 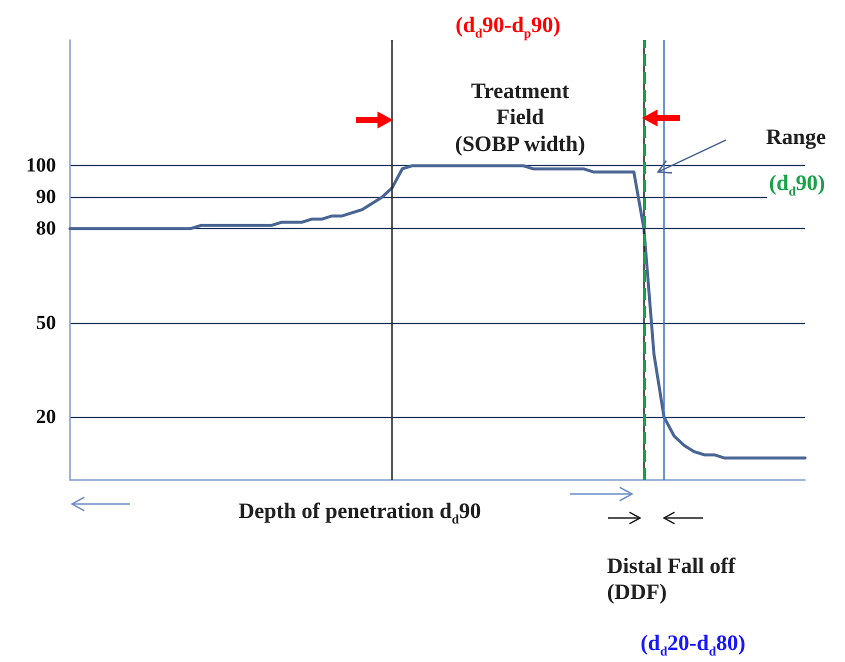 I want to click on y-tick-label: 90, so click(x=46, y=197).